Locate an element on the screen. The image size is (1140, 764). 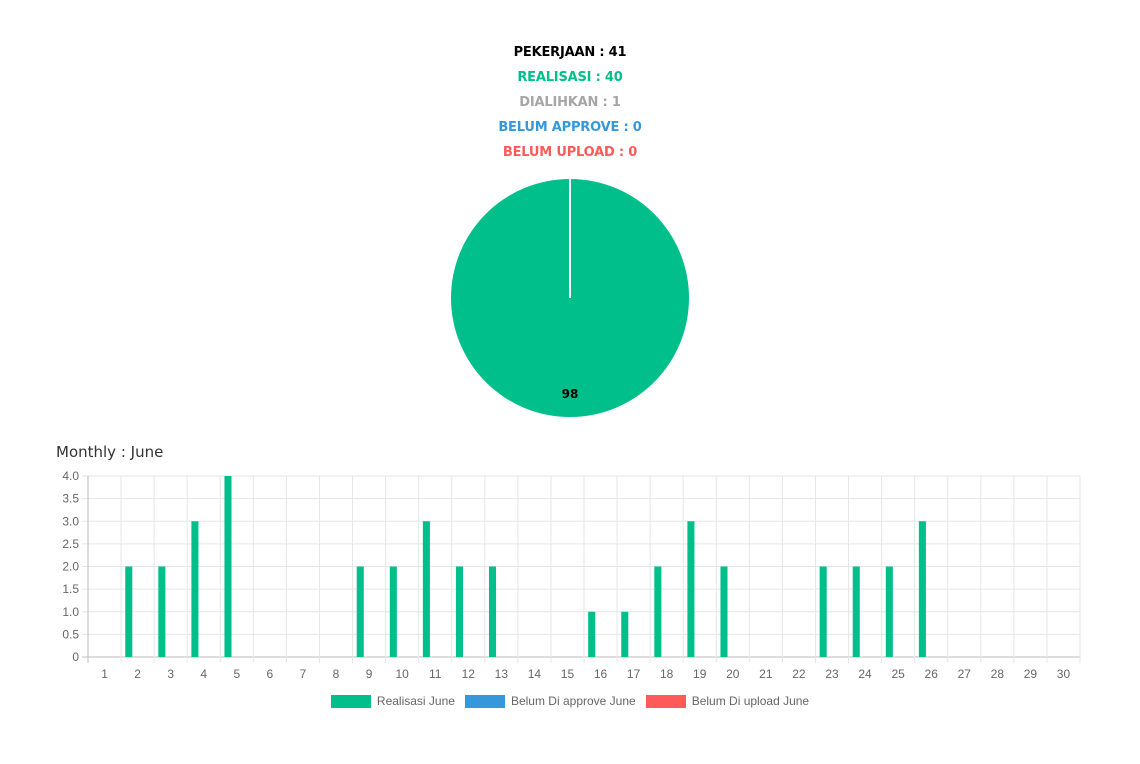
x-tick-label: 1 is located at coordinates (104, 674).